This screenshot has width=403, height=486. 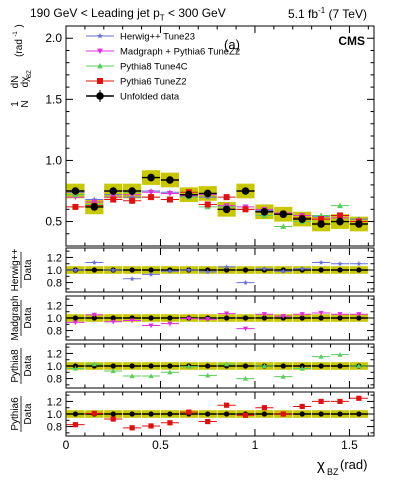 What do you see at coordinates (180, 52) in the screenshot?
I see `legend-label: Madgraph + Pythia6 TuneZ2` at bounding box center [180, 52].